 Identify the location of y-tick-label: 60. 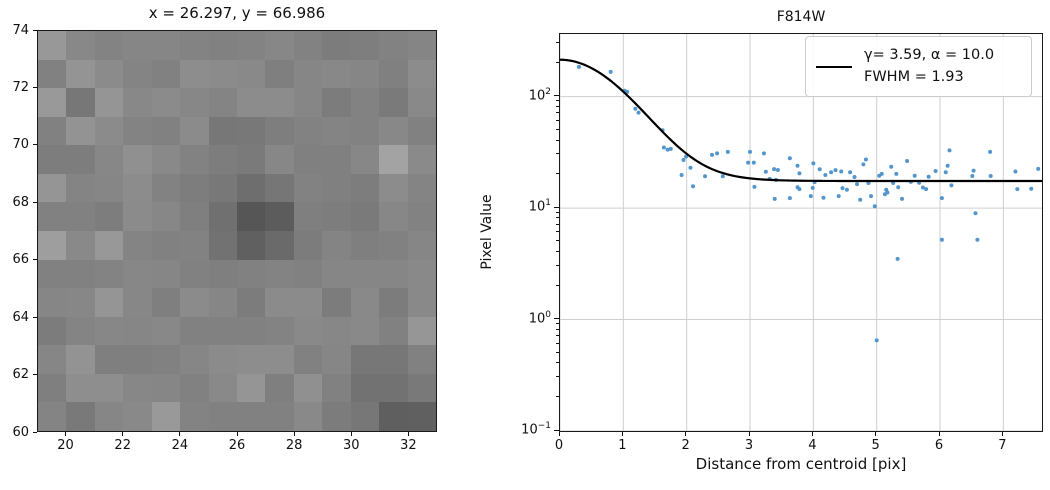
(20, 432).